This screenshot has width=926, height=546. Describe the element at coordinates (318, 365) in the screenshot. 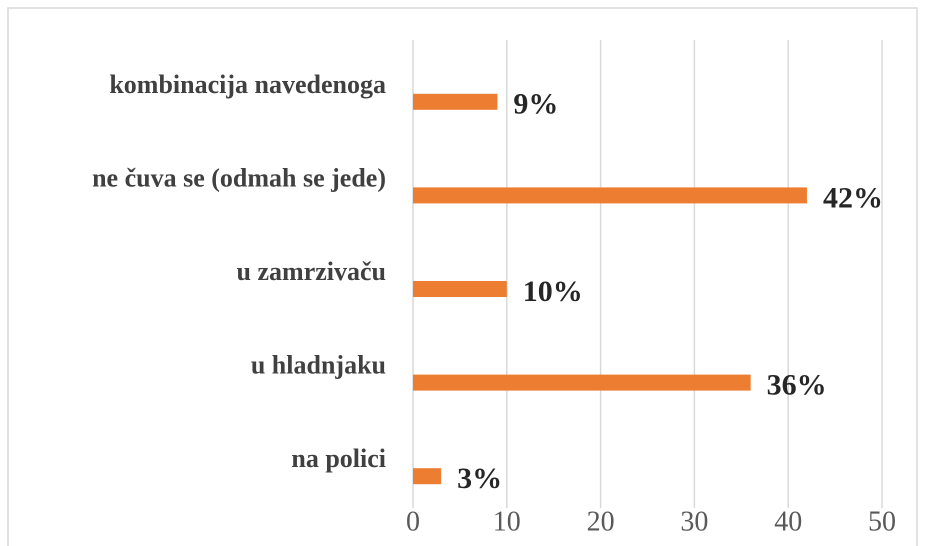

I see `y-tick-label: u hladnjaku` at that location.